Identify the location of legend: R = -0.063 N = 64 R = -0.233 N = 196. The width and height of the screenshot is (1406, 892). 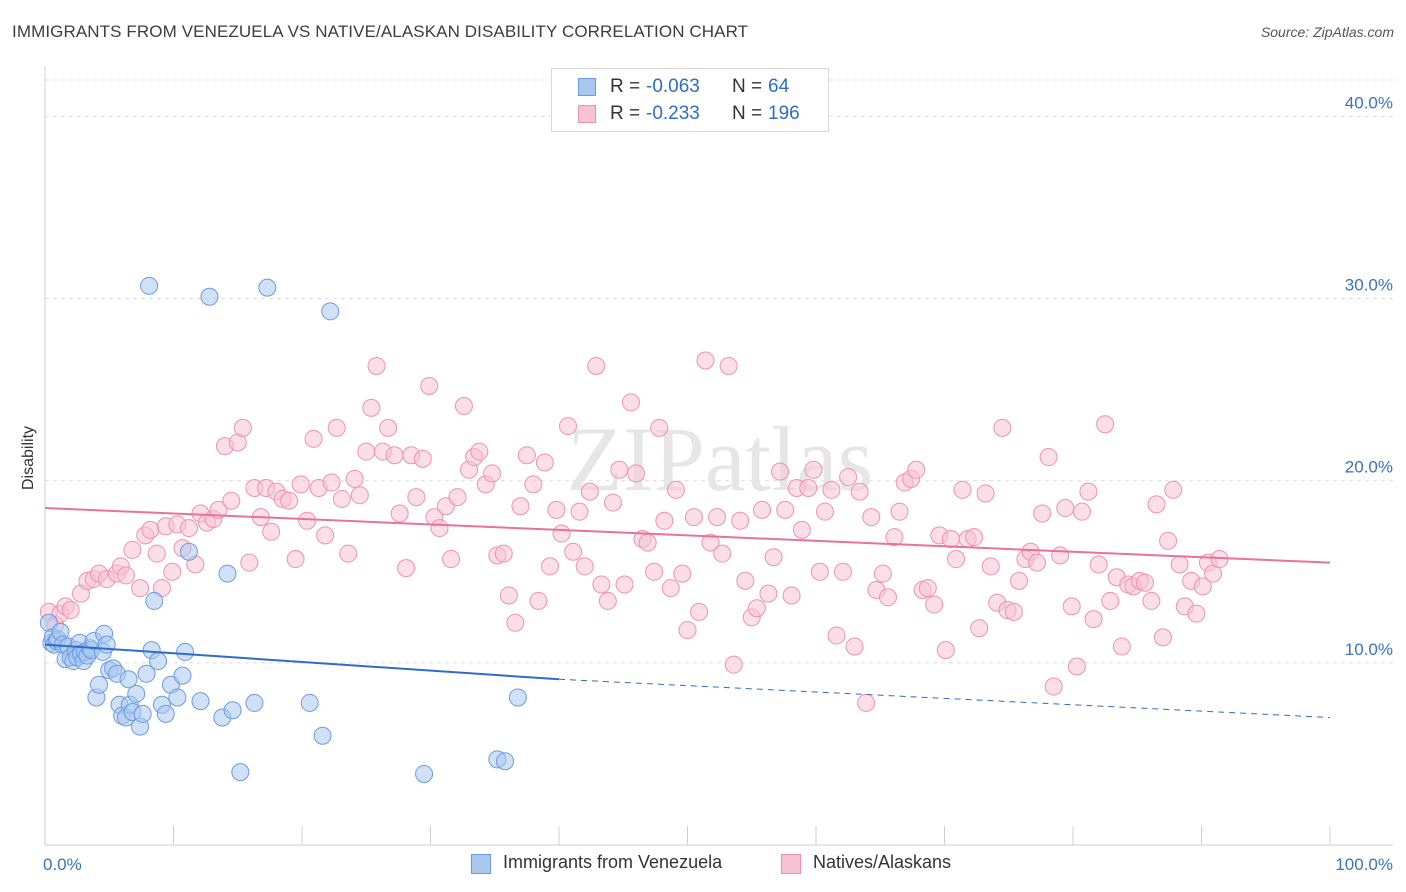
(690, 100).